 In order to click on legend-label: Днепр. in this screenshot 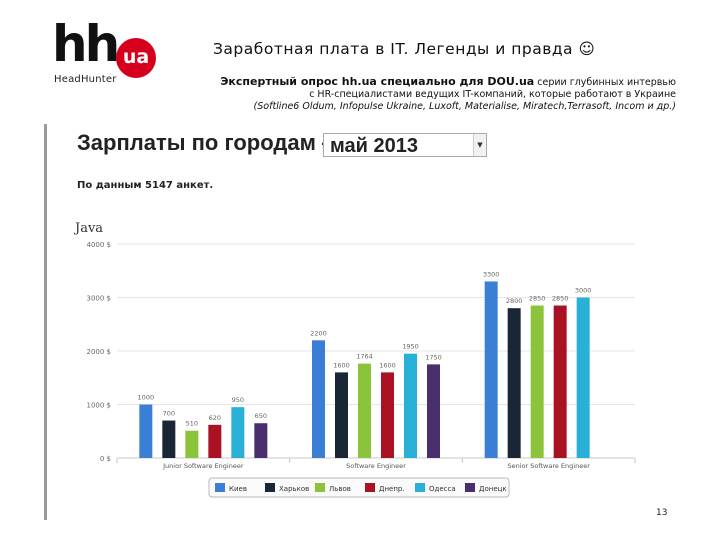, I will do `click(392, 489)`.